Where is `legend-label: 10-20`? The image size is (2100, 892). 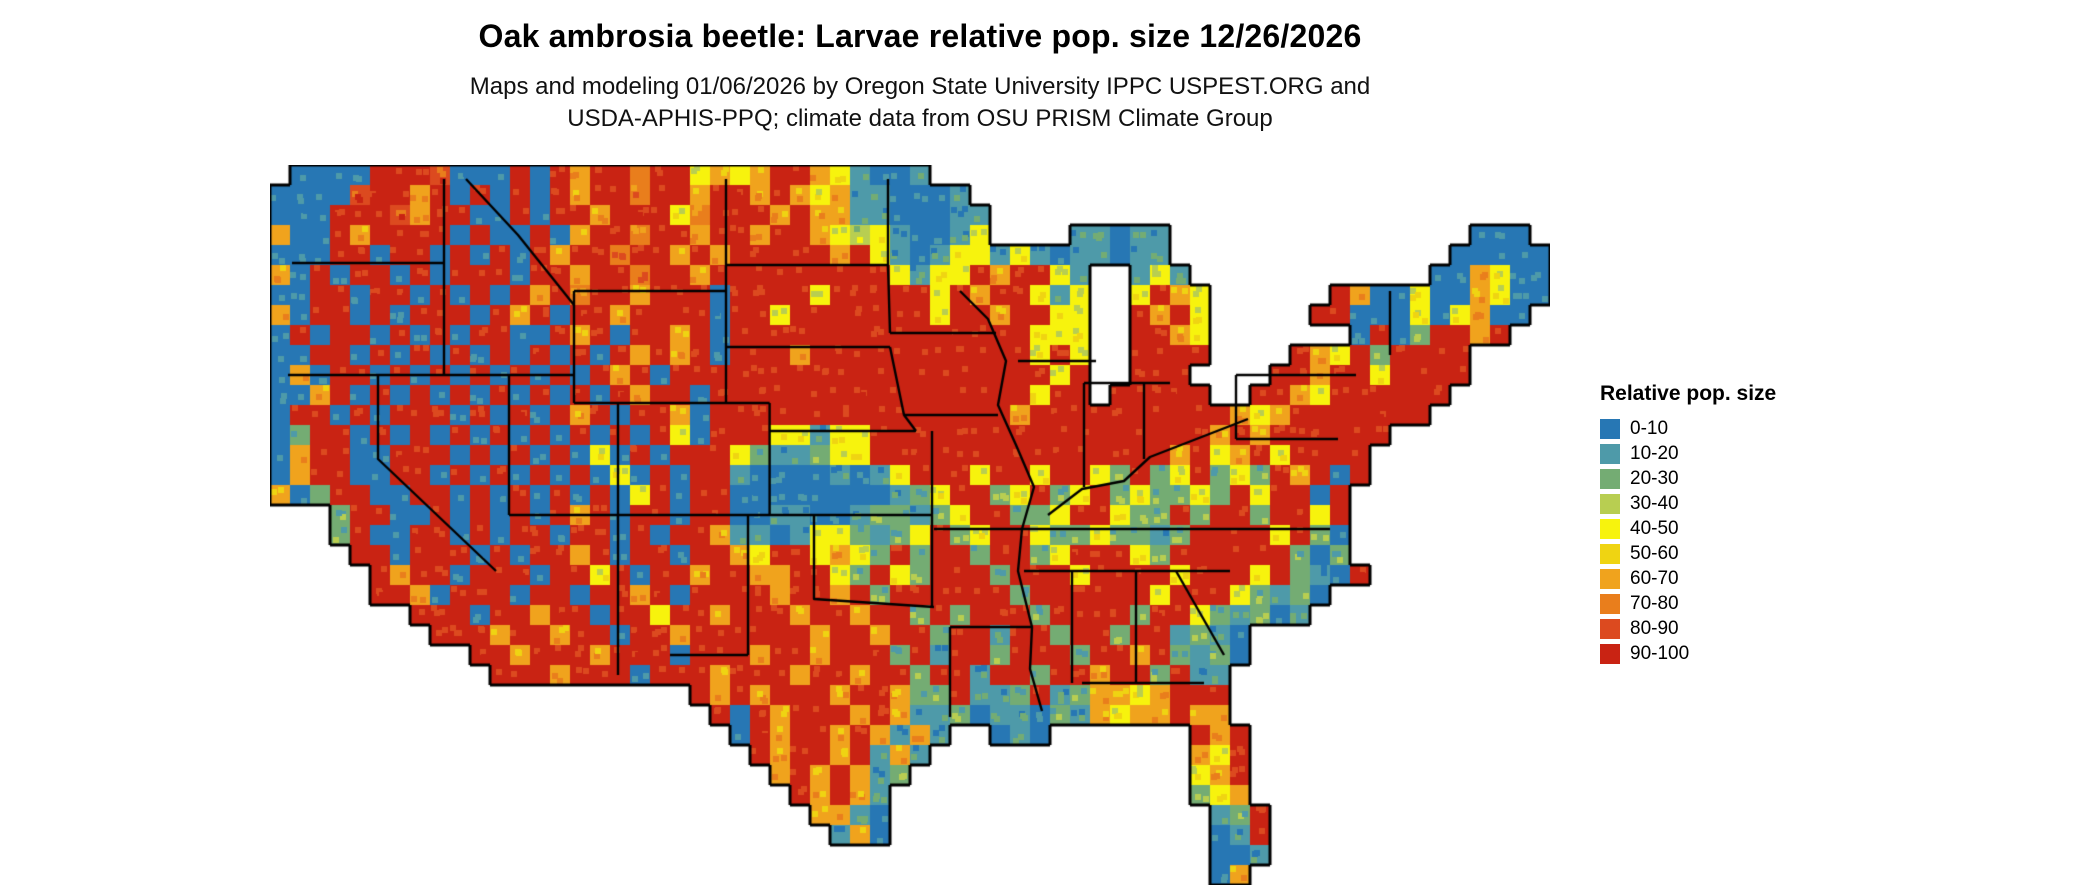 legend-label: 10-20 is located at coordinates (1654, 453).